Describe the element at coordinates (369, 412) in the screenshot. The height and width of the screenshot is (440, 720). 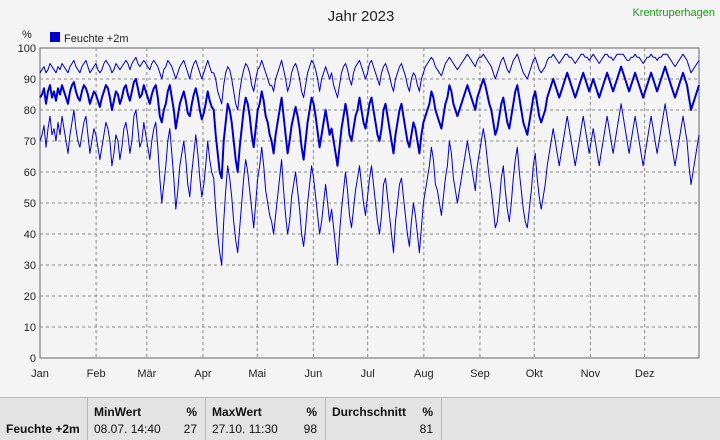
I see `stat-avg-label: Durchschnitt` at that location.